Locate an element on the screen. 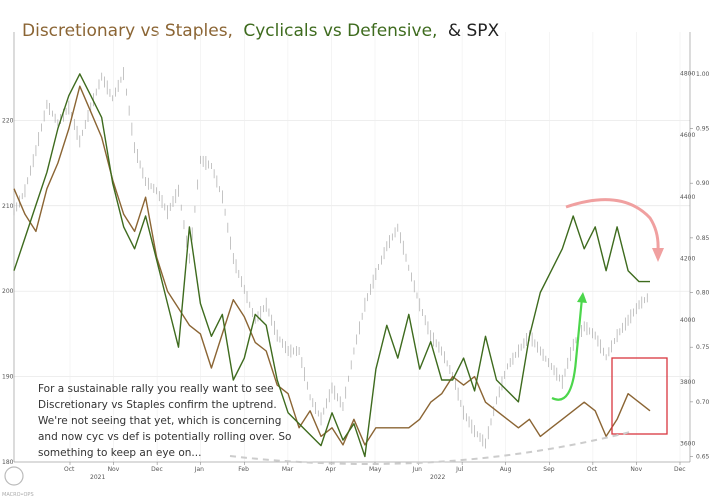 Image resolution: width=720 pixels, height=501 pixels. right-ratio-tick-label: 1.00 is located at coordinates (703, 74).